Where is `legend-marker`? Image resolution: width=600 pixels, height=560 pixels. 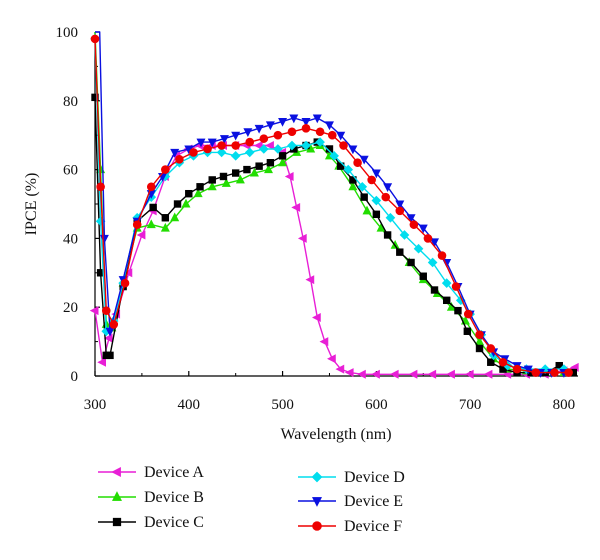
legend-marker is located at coordinates (317, 526).